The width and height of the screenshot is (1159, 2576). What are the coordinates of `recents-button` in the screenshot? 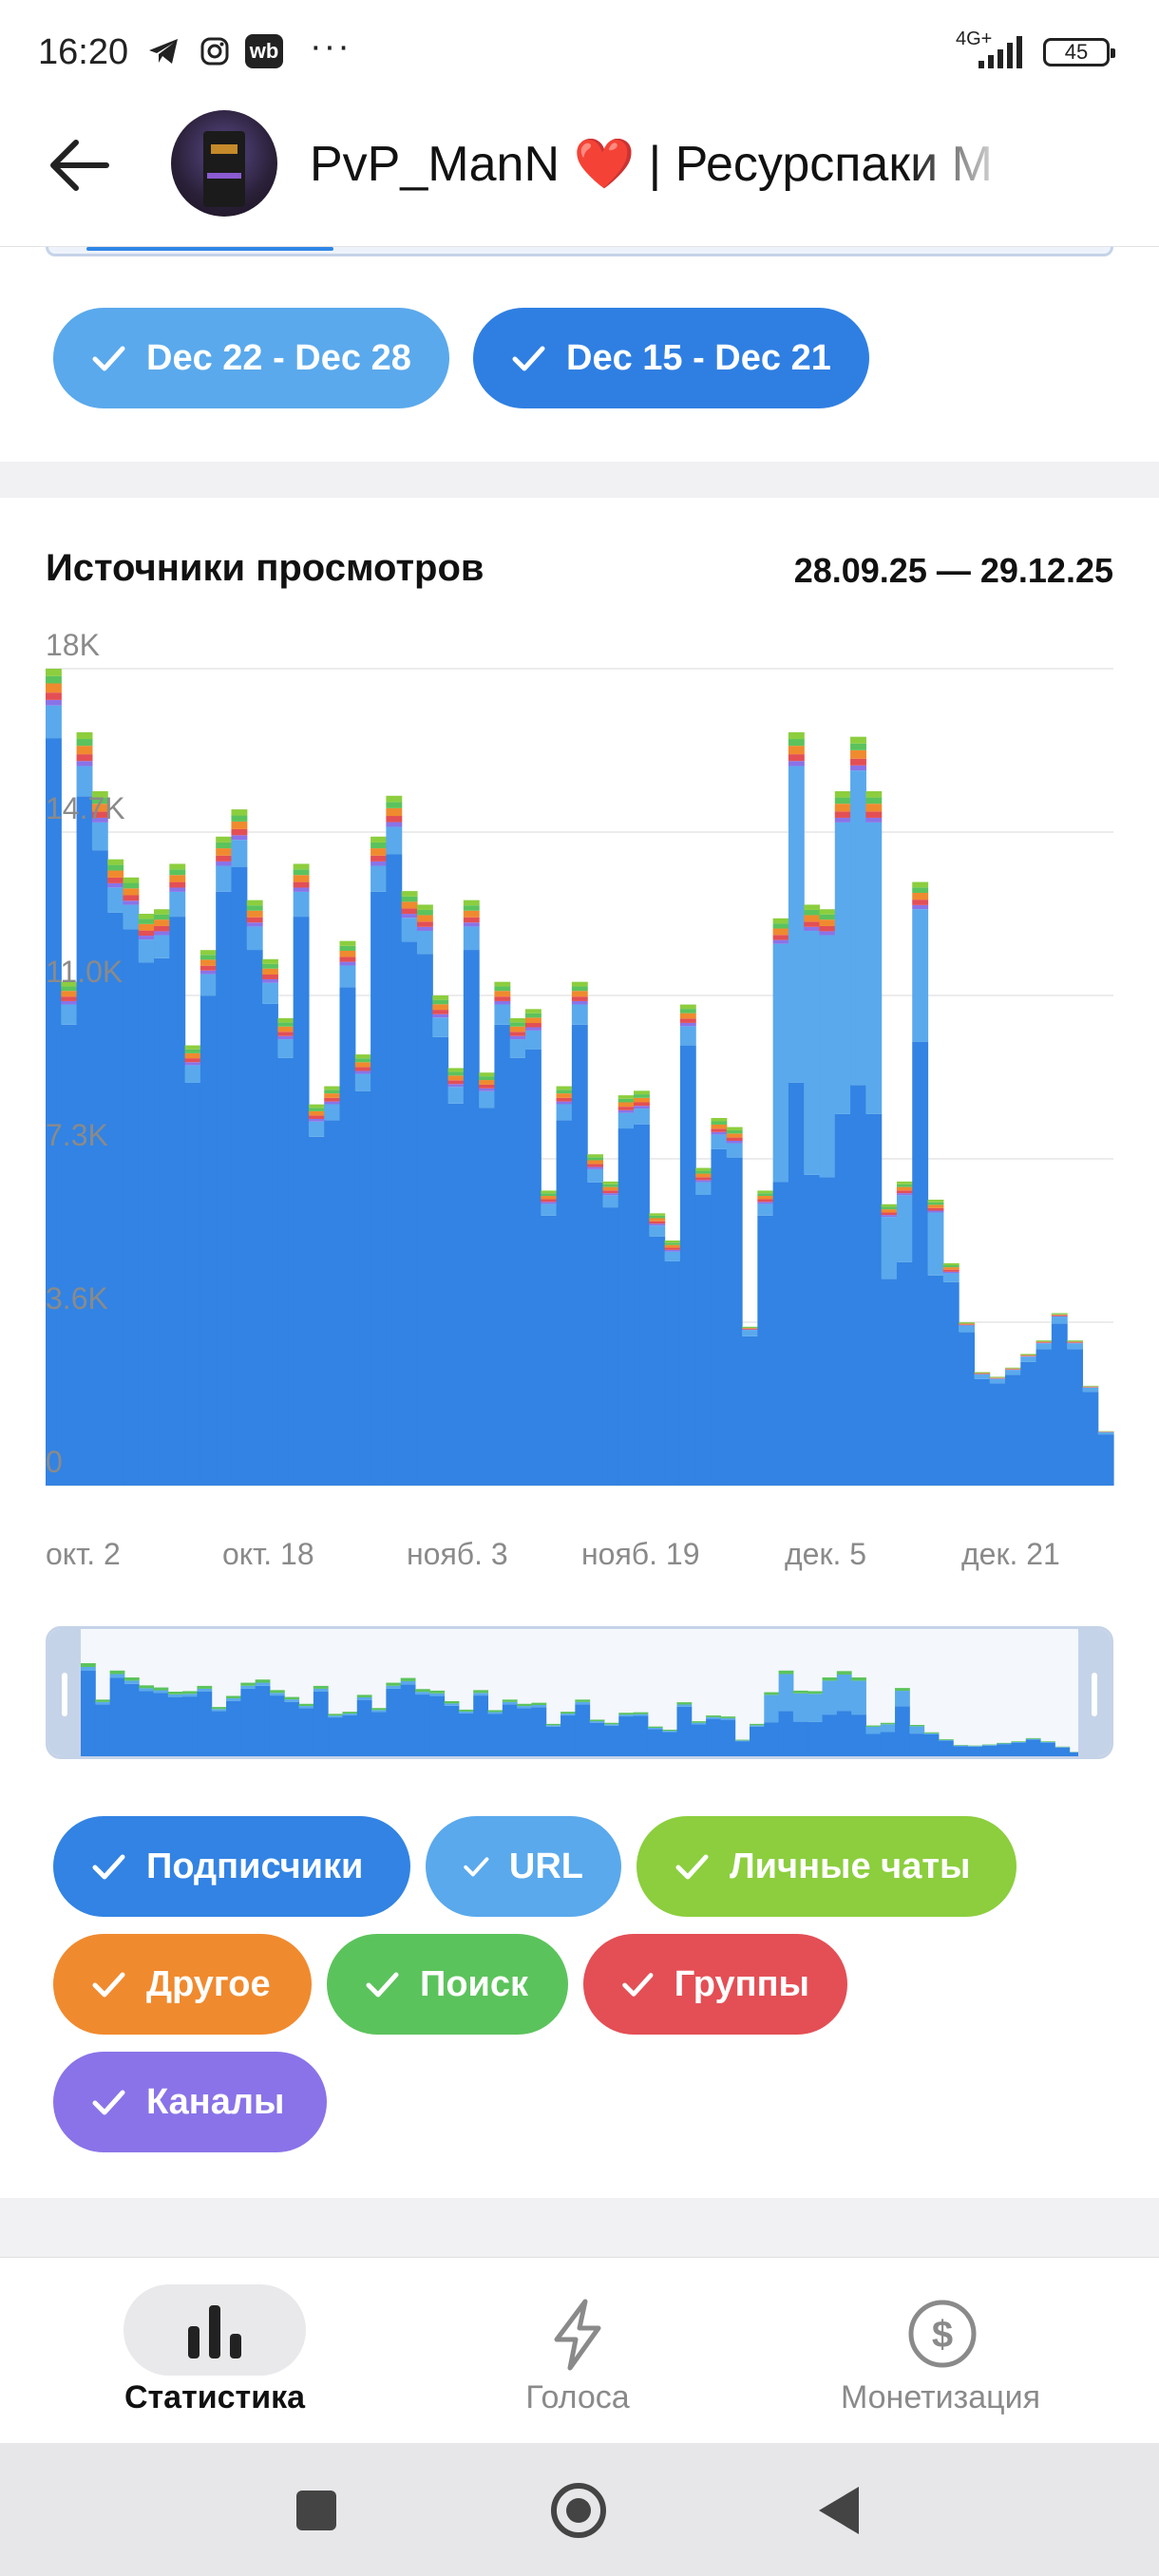 It's located at (316, 2510).